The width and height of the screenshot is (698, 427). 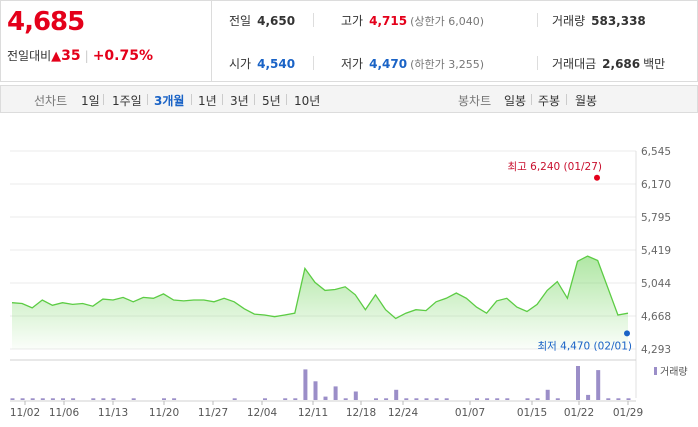 I want to click on current-price: 4,685, so click(x=46, y=22).